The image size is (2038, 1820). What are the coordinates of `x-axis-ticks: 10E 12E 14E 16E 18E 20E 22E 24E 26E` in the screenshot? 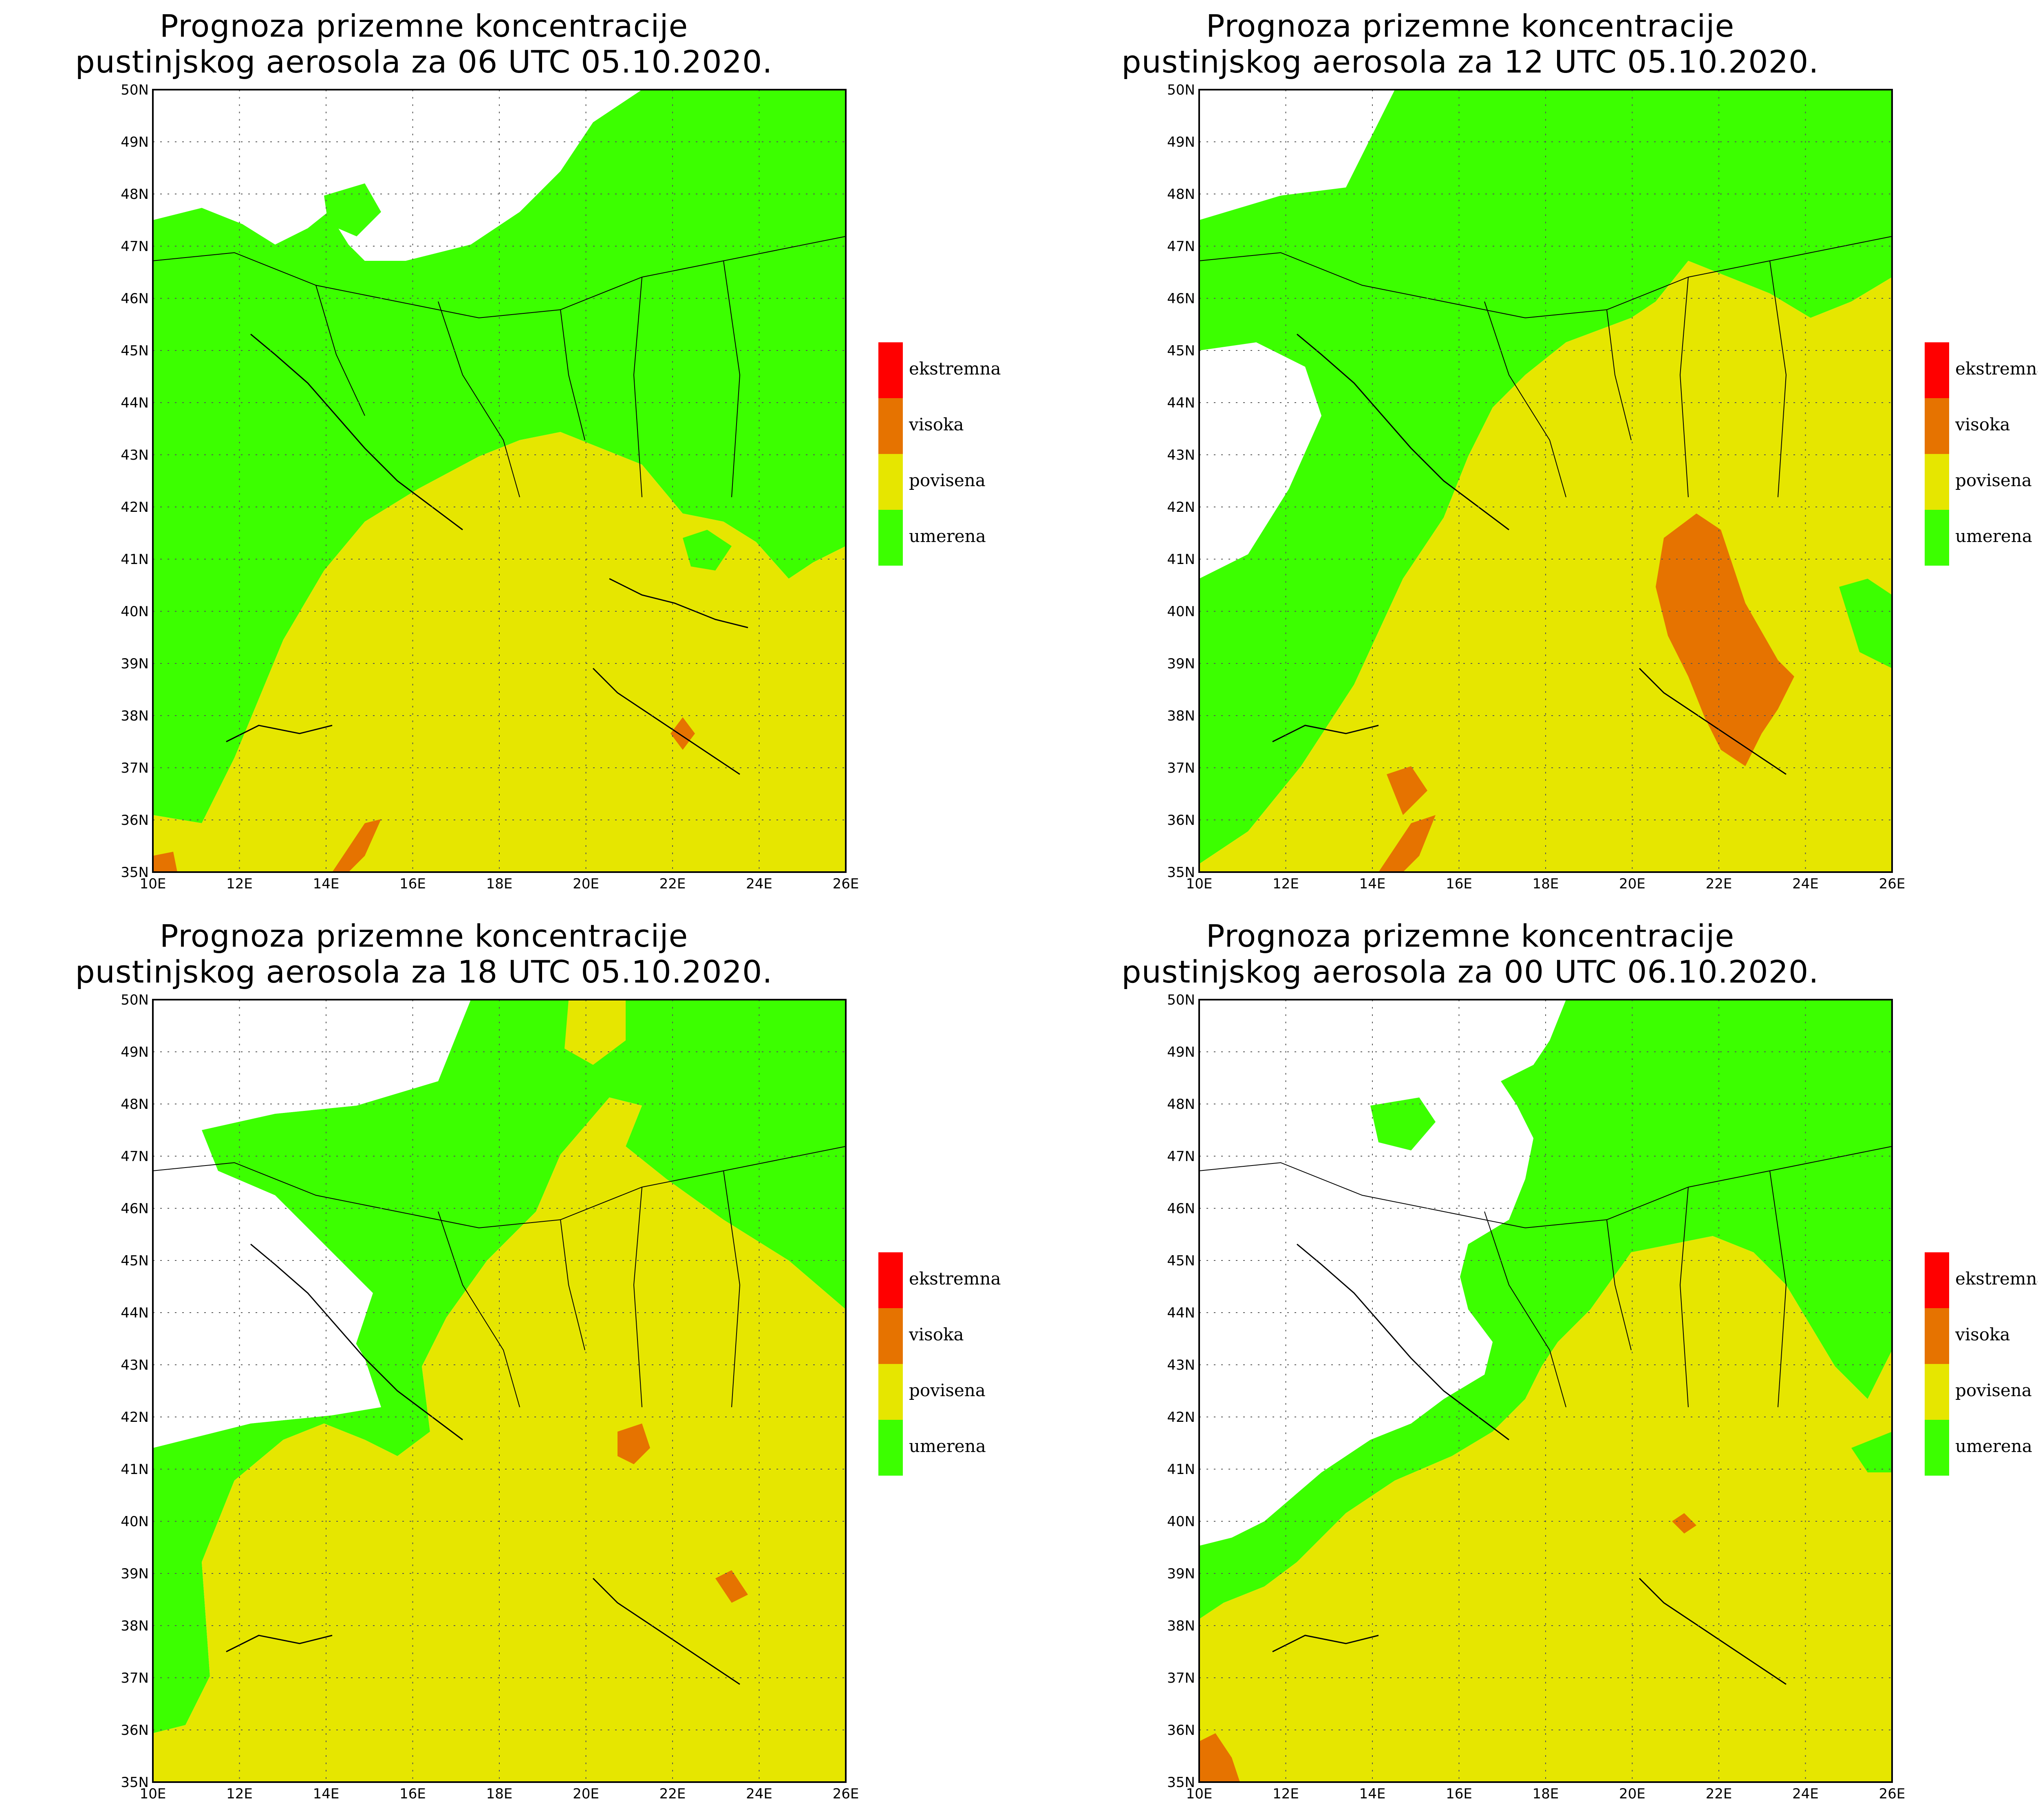 It's located at (500, 884).